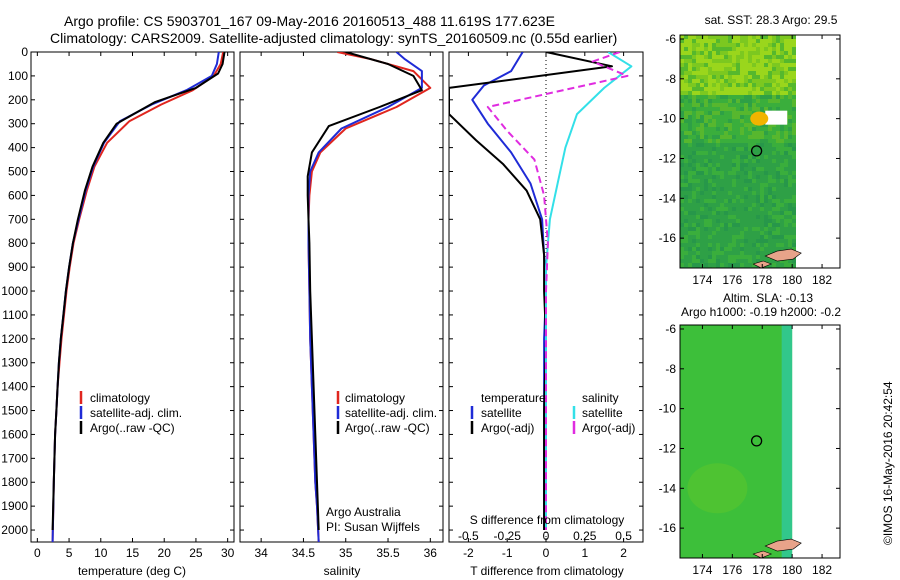 The image size is (900, 580). Describe the element at coordinates (750, 449) in the screenshot. I see `sla-map: 174 176 178 180 182-6-8-10-12-14-16` at that location.